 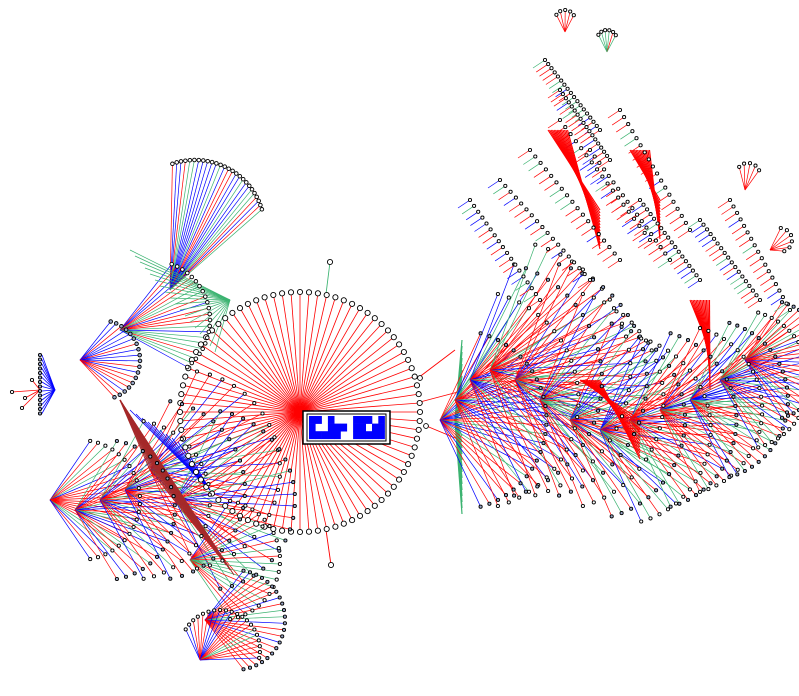 I want to click on bridge-edge, so click(x=442, y=432).